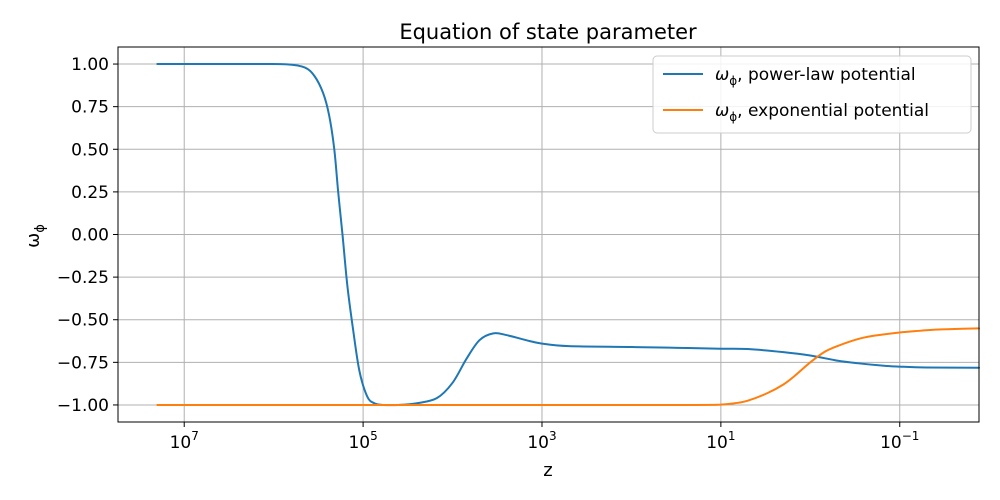 This screenshot has height=500, width=1000. Describe the element at coordinates (83, 321) in the screenshot. I see `y-tick-label: −0.50` at that location.